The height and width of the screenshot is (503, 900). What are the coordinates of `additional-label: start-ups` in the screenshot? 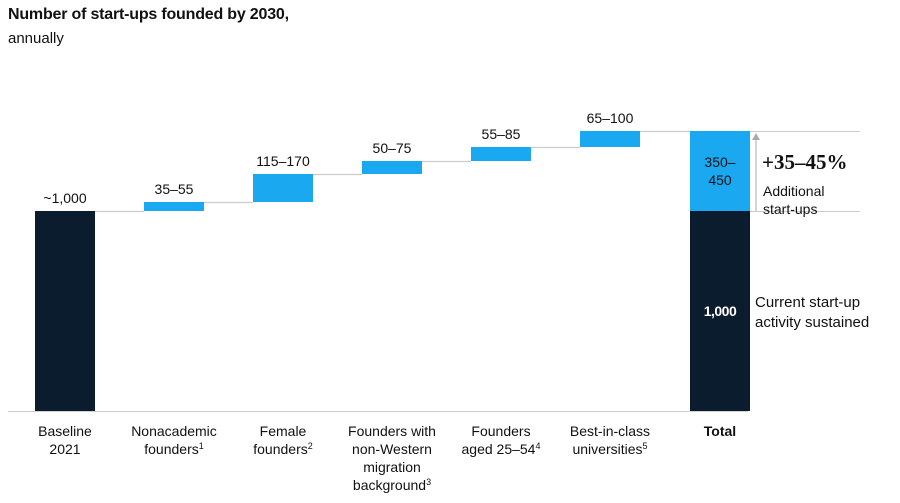 It's located at (790, 209).